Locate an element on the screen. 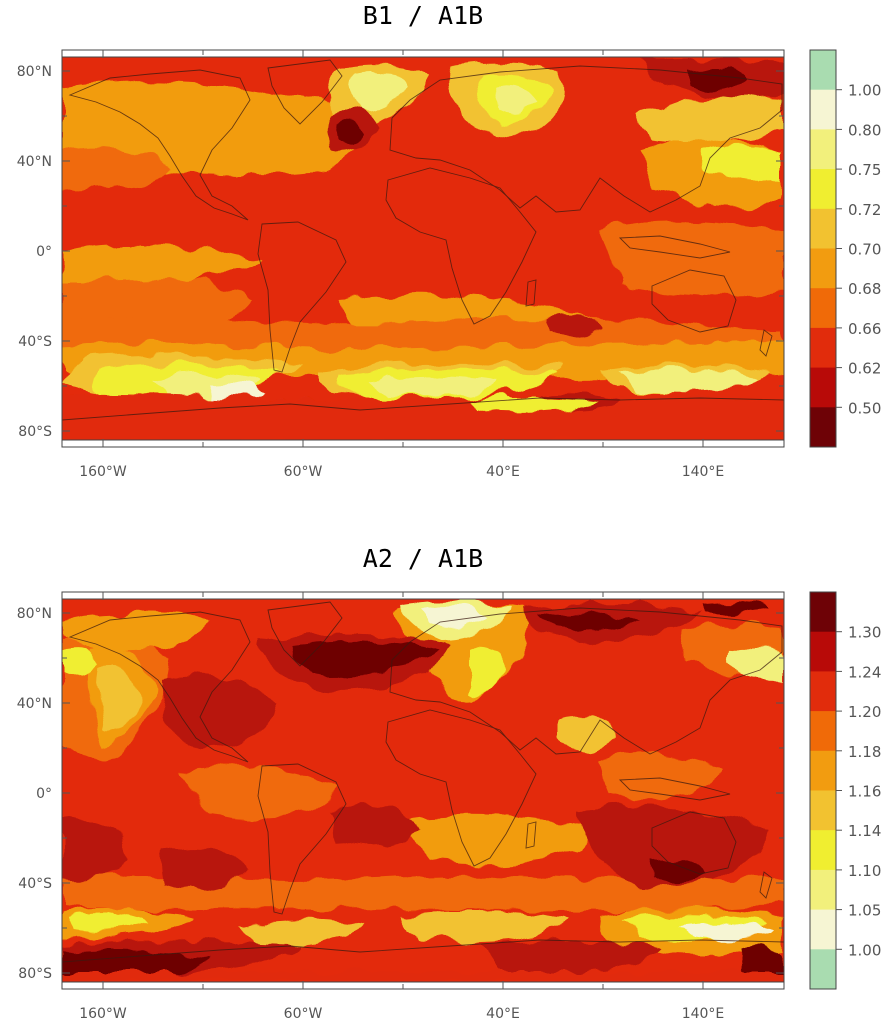 Image resolution: width=889 pixels, height=1024 pixels. colorbar-label: 0.80 is located at coordinates (864, 130).